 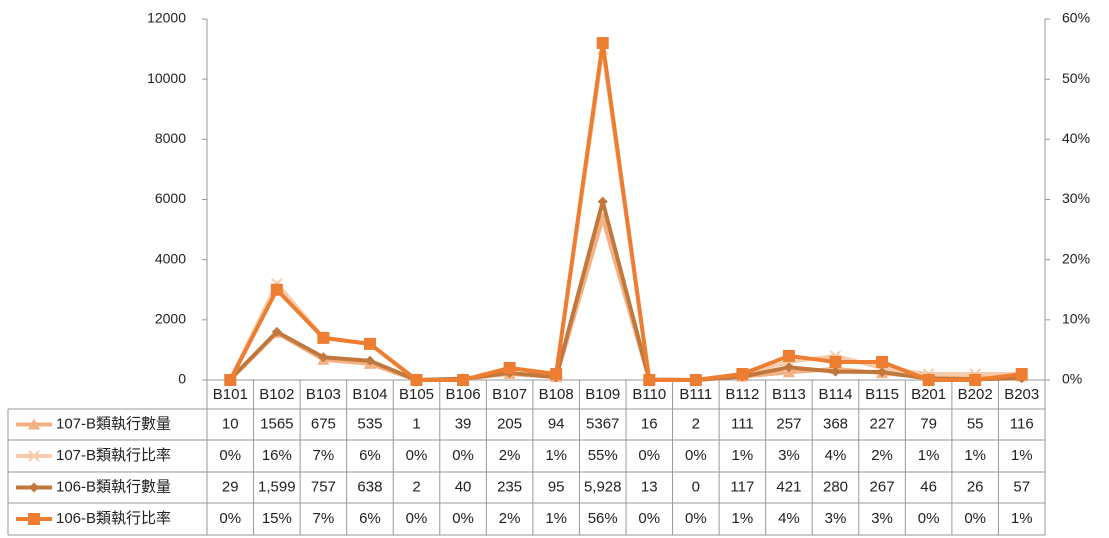 I want to click on x-tick-label: B113, so click(x=789, y=394).